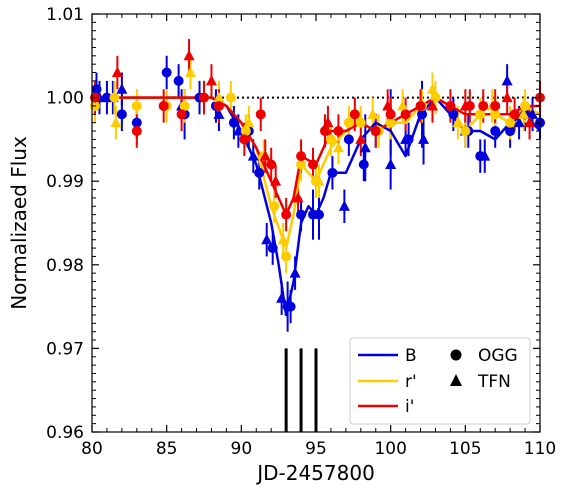  Describe the element at coordinates (494, 382) in the screenshot. I see `legend-label-tfn: TFN` at that location.